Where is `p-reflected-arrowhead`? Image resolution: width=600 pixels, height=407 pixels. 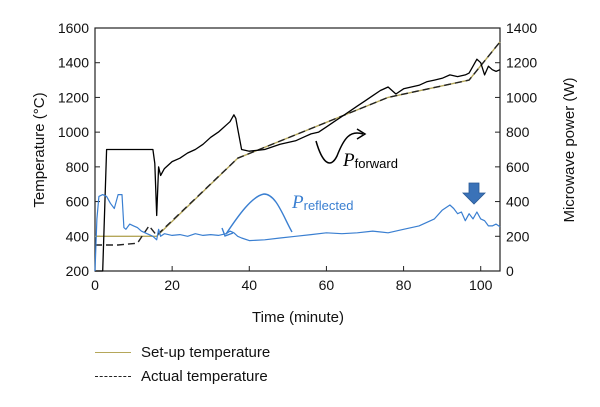
p-reflected-arrowhead is located at coordinates (227, 232).